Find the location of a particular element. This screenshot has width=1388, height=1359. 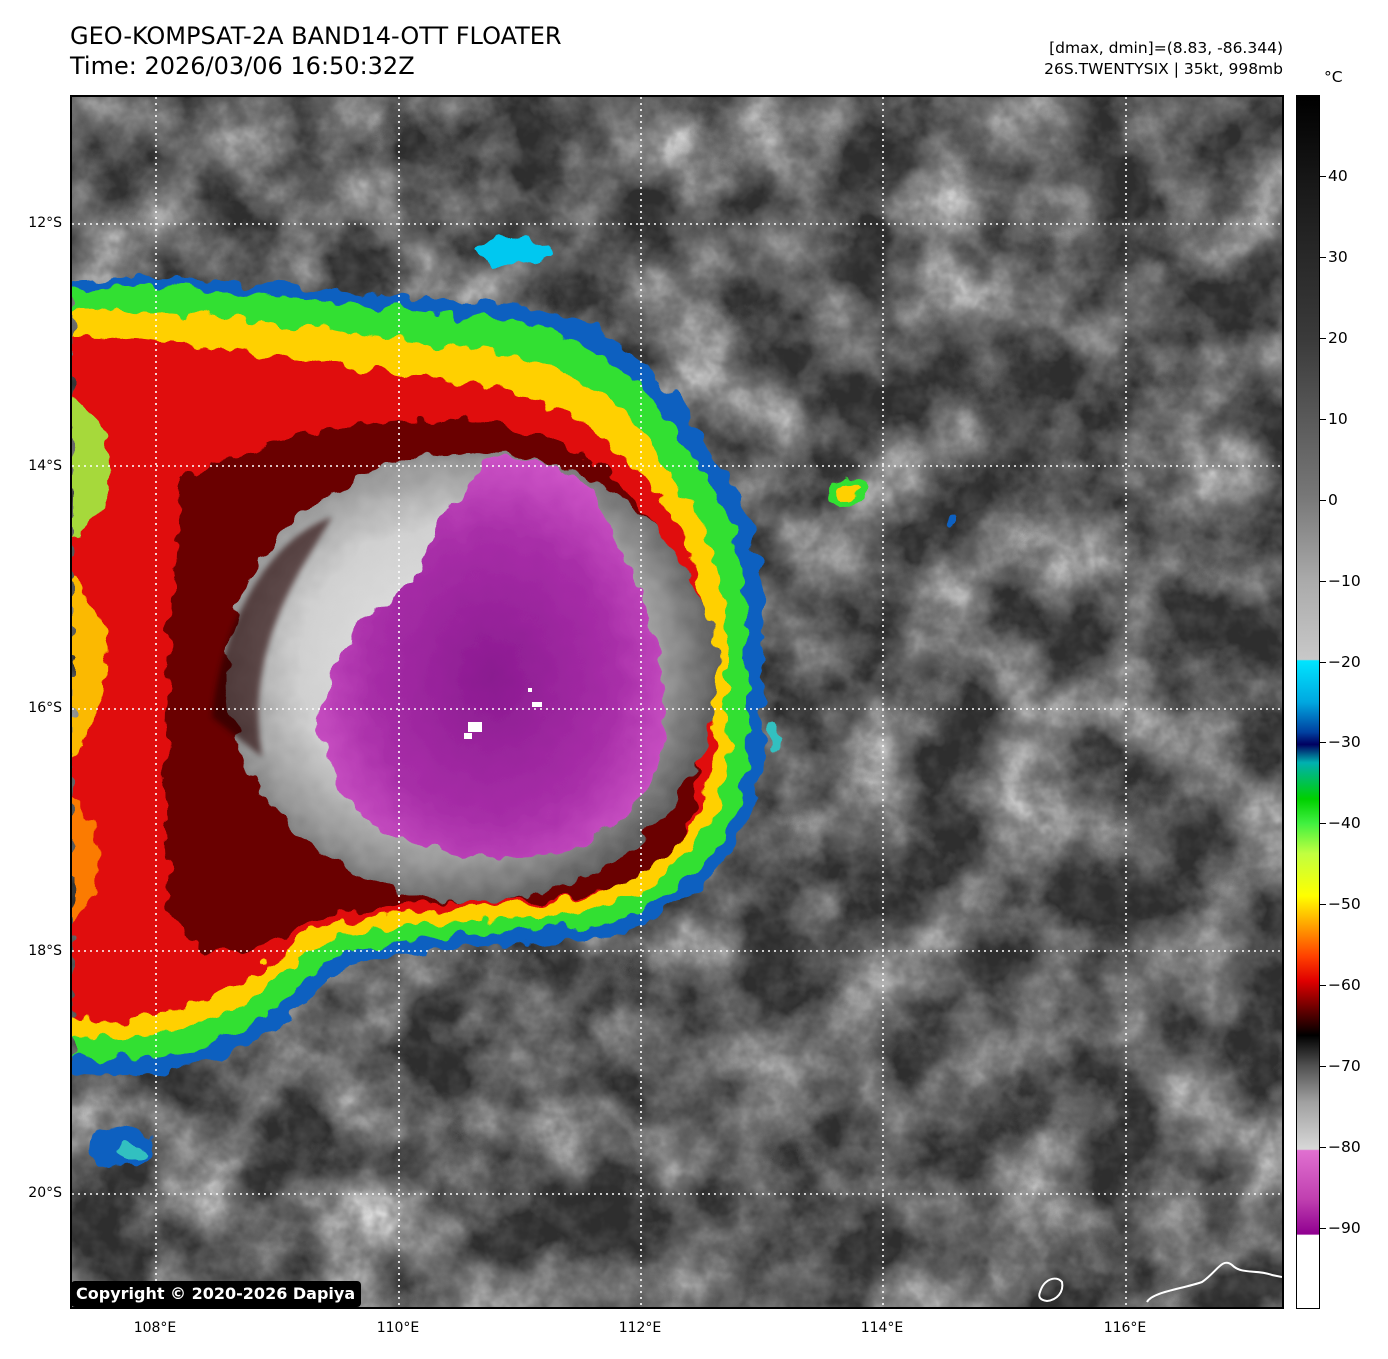

colorbar-tick-label: −40 is located at coordinates (1344, 823).